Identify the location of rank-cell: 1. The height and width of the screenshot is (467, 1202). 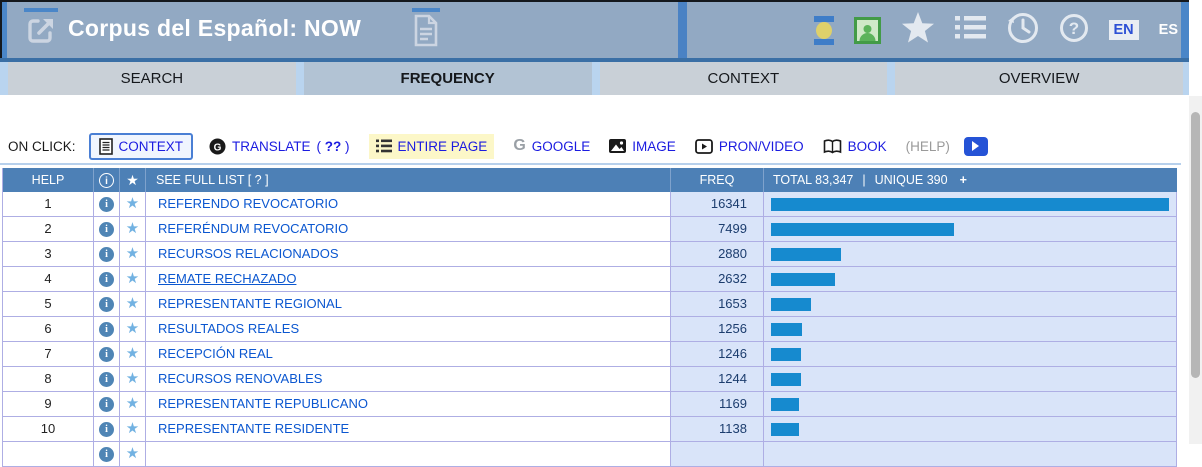
(48, 204).